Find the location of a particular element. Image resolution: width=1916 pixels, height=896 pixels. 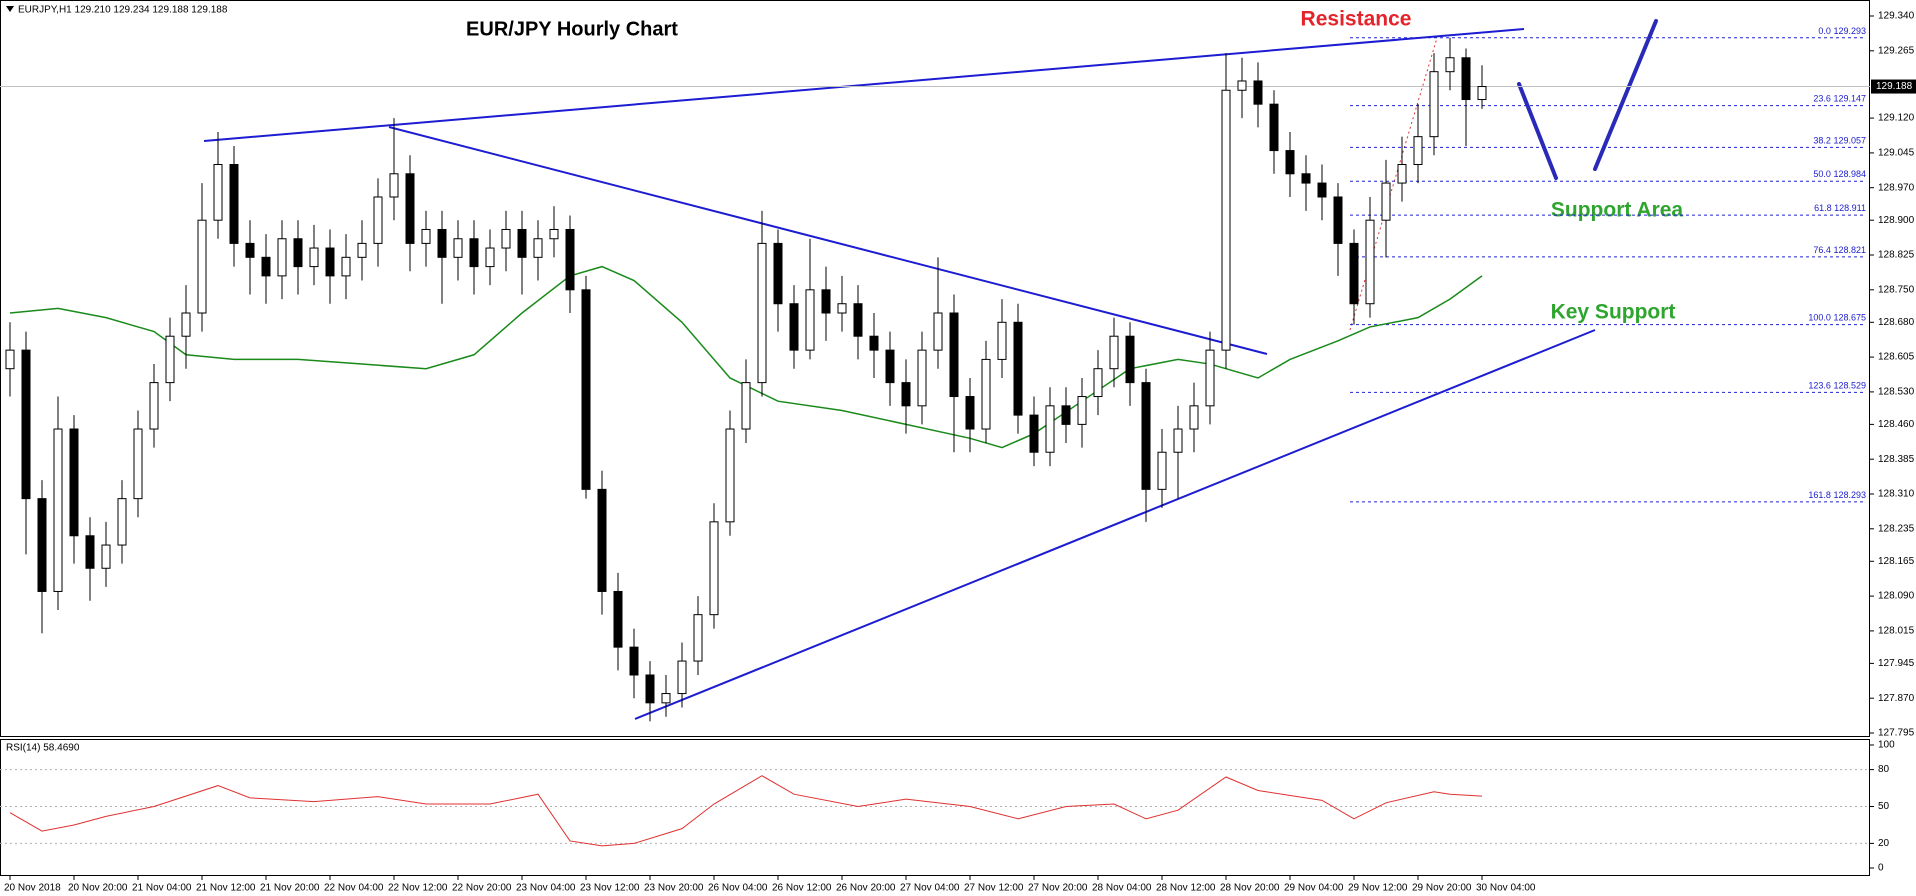

fib-level: 0.0 is located at coordinates (1824, 31).